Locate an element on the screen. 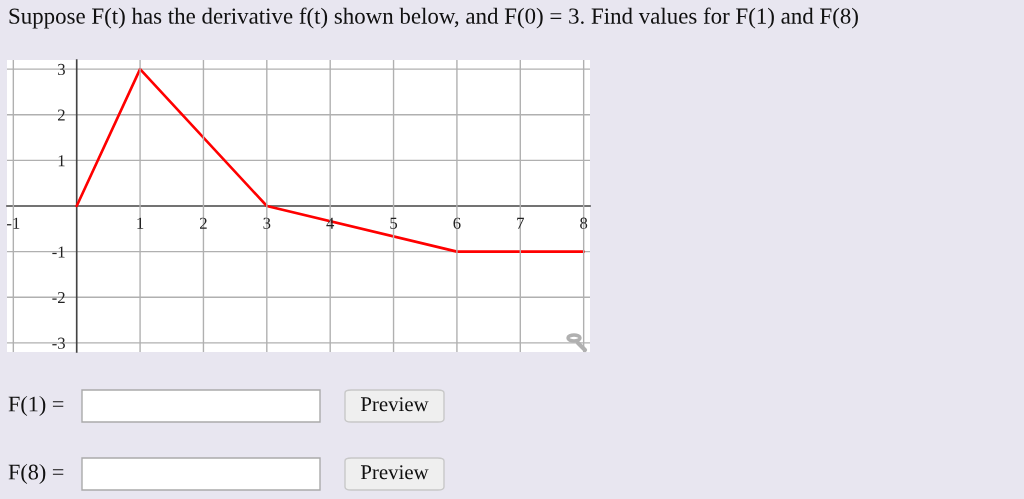  x-tick-label: 6 is located at coordinates (457, 223).